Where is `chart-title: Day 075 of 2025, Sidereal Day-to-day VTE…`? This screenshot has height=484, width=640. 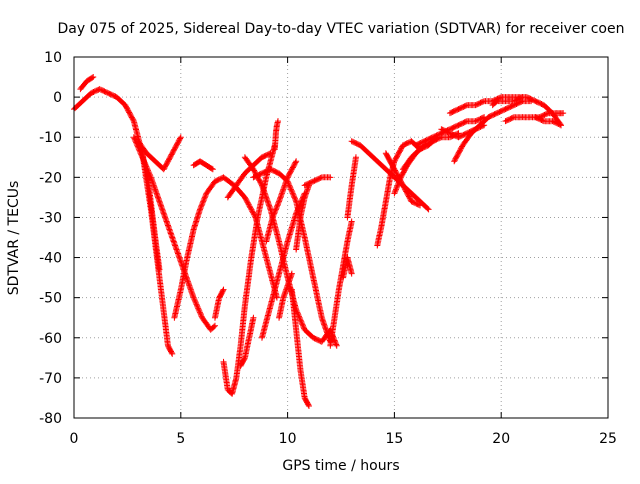
chart-title: Day 075 of 2025, Sidereal Day-to-day VTE… is located at coordinates (341, 29).